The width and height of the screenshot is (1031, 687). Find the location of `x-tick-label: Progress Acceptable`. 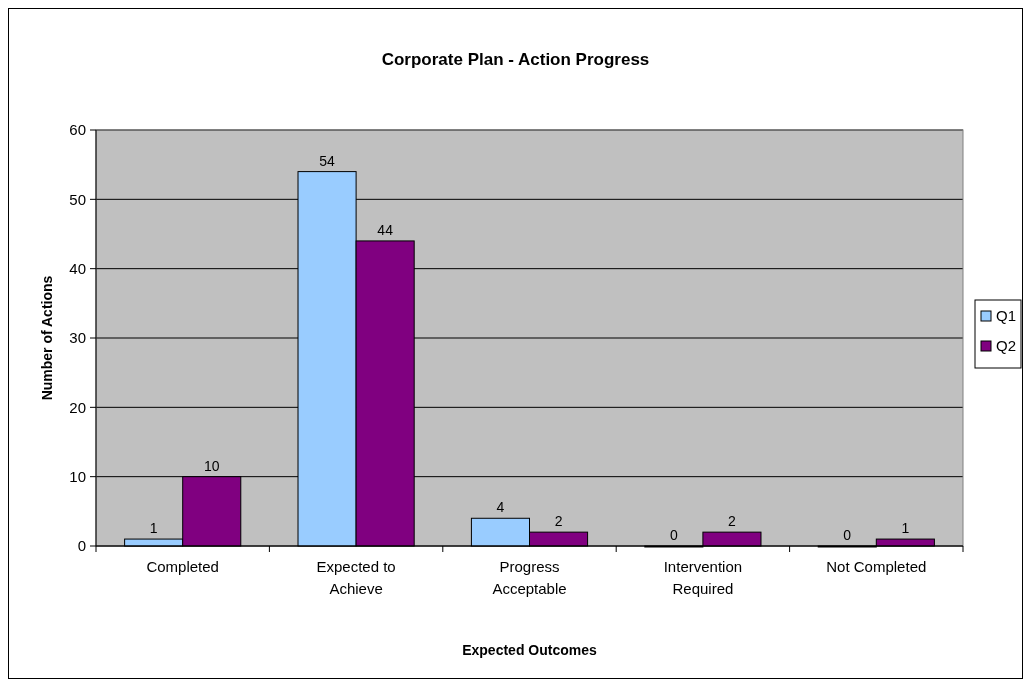

x-tick-label: Progress Acceptable is located at coordinates (529, 577).